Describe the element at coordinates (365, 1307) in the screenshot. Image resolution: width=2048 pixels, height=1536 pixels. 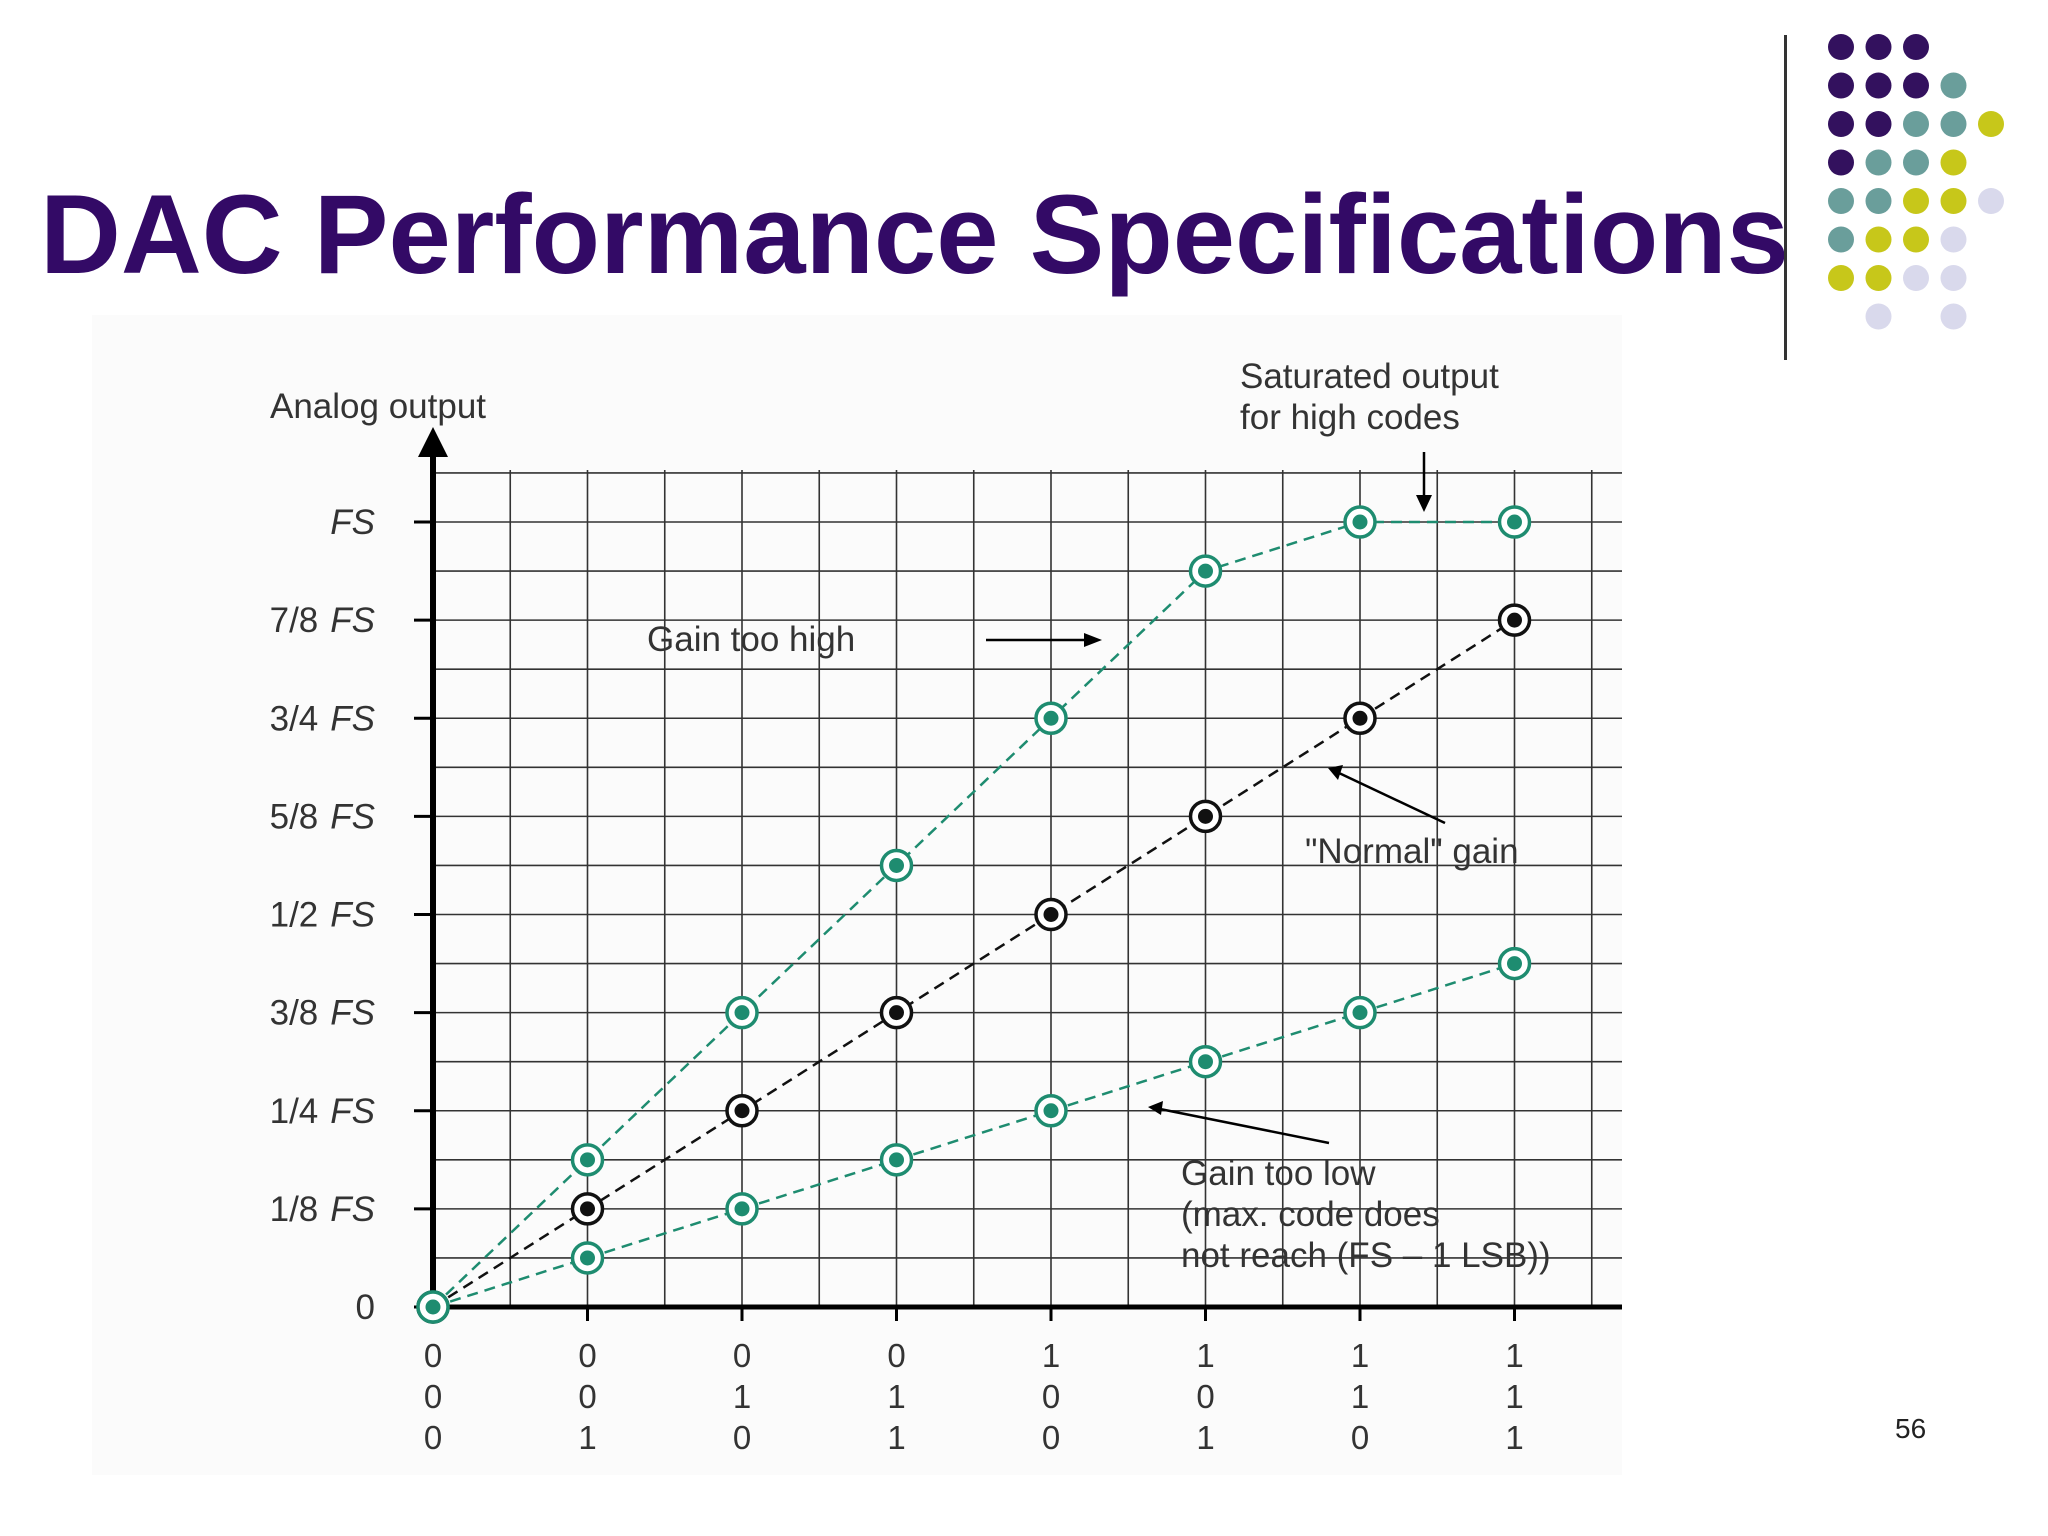
I see `y-tick-fraction: 0` at that location.